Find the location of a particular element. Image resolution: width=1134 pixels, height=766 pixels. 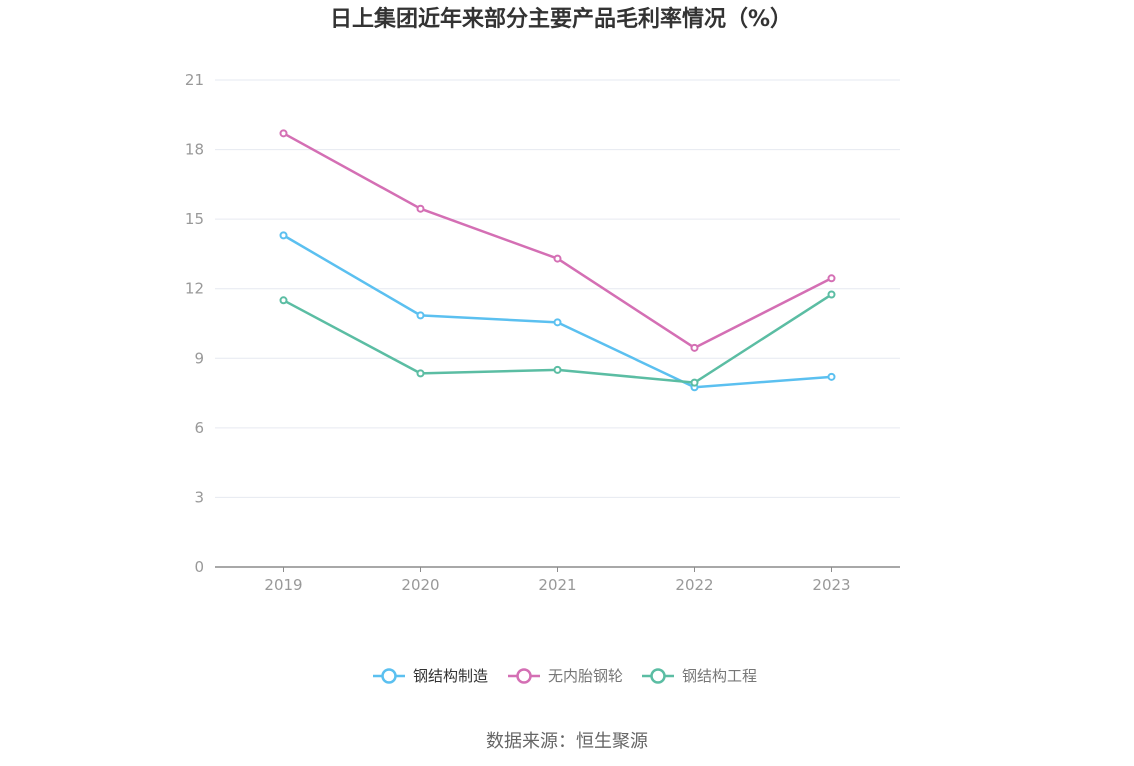

y-tick-label: 0 is located at coordinates (199, 567).